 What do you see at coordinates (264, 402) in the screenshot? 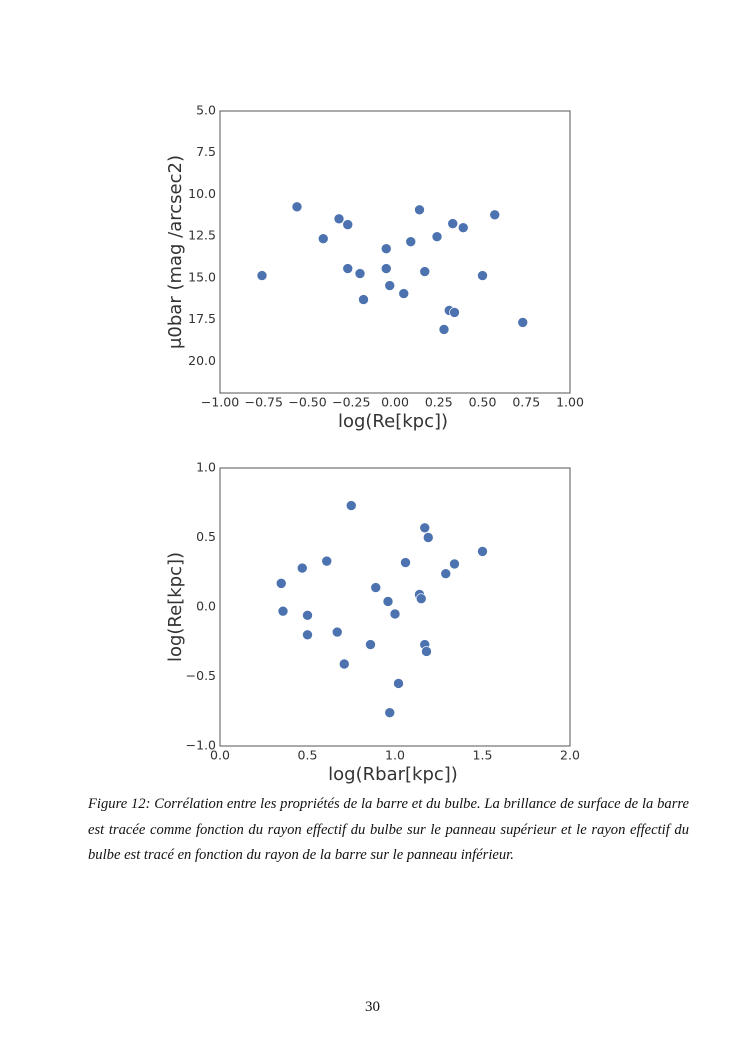
I see `x-tick-label: −0.75` at bounding box center [264, 402].